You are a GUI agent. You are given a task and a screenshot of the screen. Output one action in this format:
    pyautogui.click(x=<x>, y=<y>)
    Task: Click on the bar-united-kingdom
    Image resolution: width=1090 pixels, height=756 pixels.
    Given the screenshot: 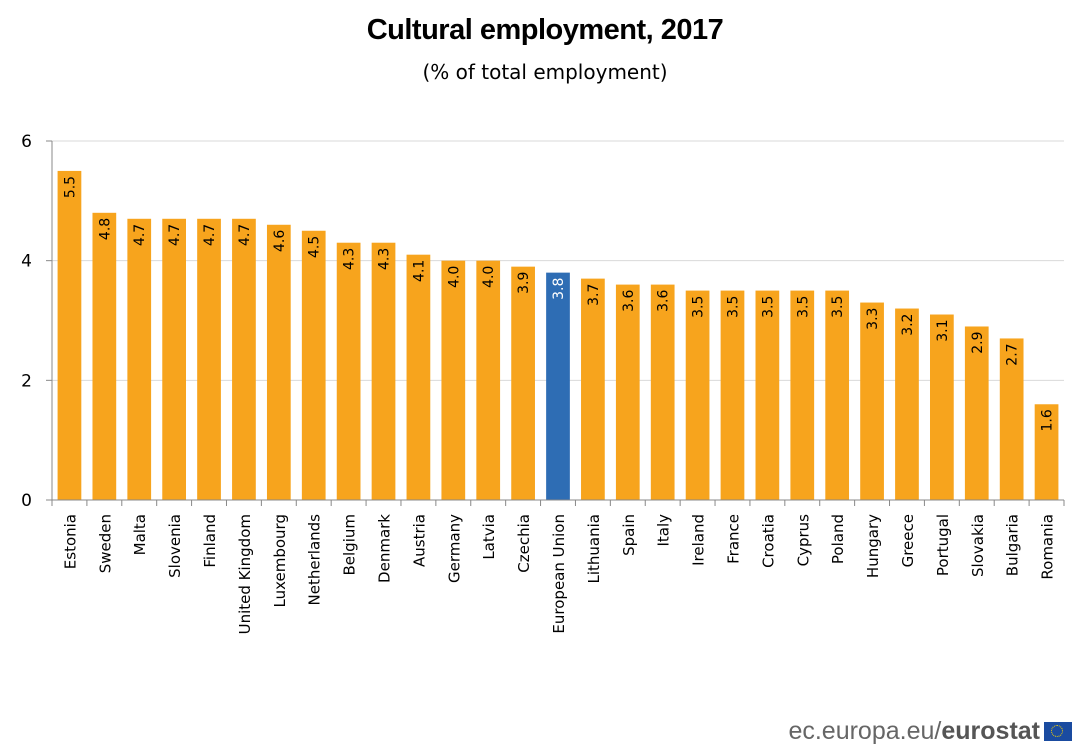 What is the action you would take?
    pyautogui.click(x=244, y=359)
    